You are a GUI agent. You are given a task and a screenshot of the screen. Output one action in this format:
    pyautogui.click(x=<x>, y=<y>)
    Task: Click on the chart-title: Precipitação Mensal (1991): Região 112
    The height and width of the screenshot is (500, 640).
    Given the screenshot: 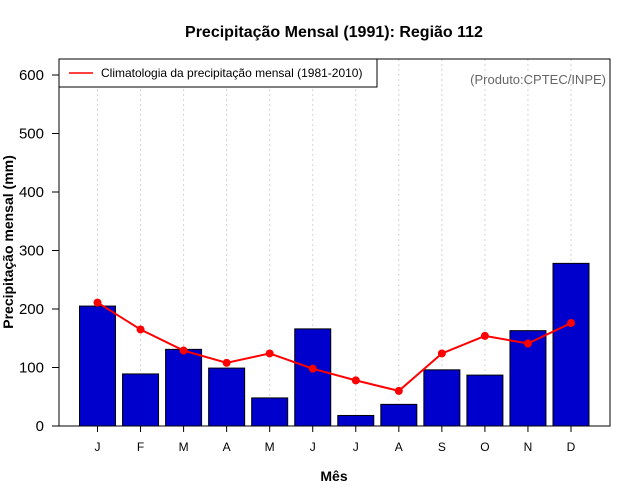 What is the action you would take?
    pyautogui.click(x=334, y=32)
    